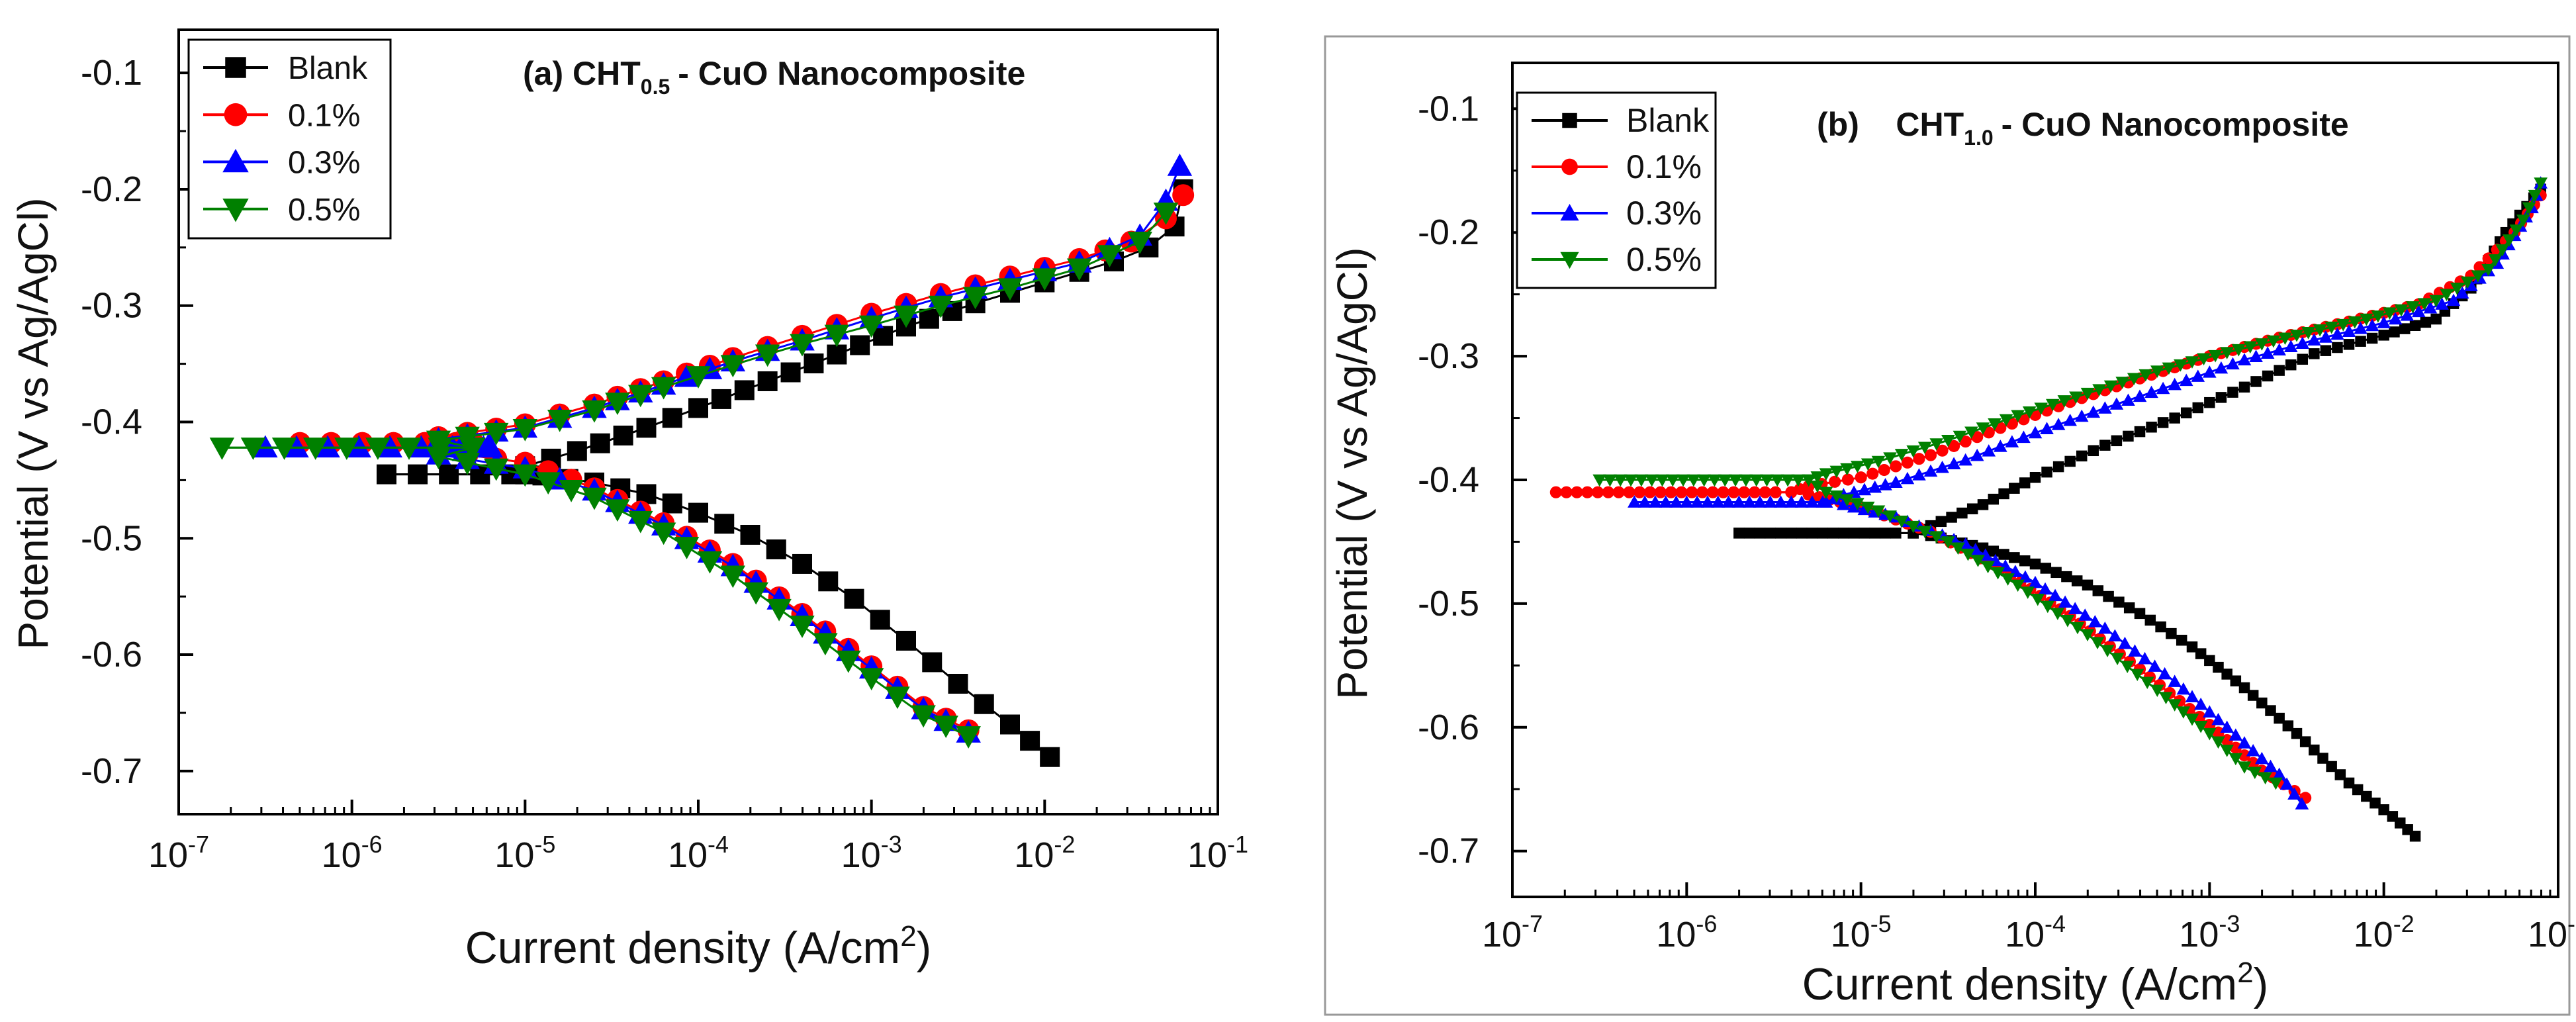 The height and width of the screenshot is (1022, 2576). Describe the element at coordinates (111, 189) in the screenshot. I see `y-tick-label: -0.2` at that location.